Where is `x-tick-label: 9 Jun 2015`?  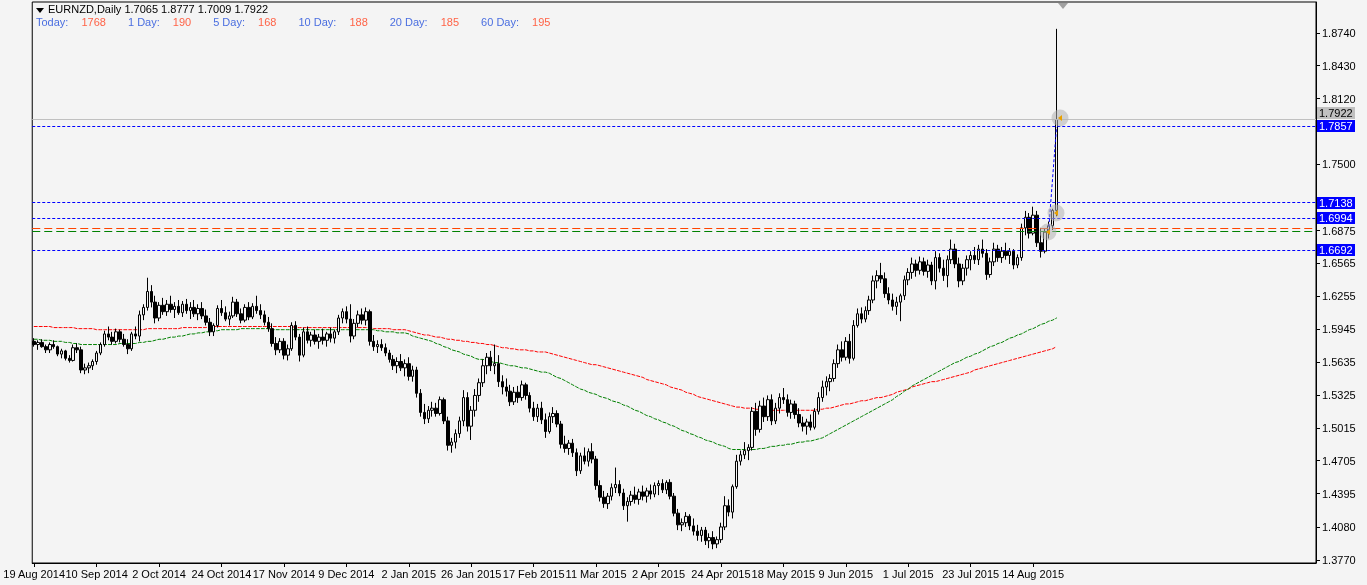 x-tick-label: 9 Jun 2015 is located at coordinates (846, 573).